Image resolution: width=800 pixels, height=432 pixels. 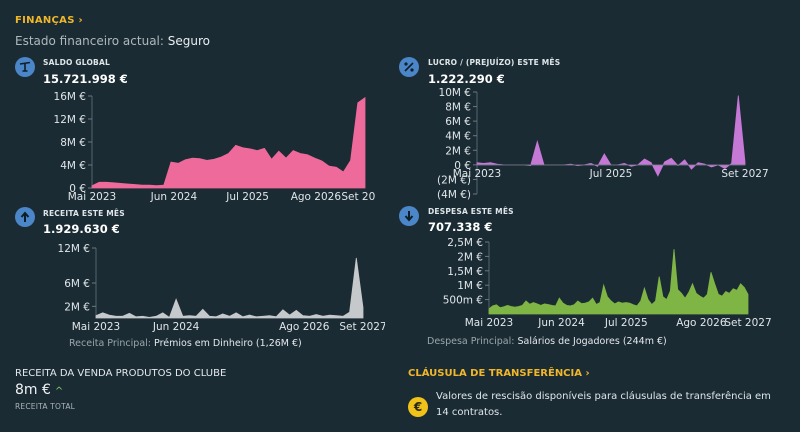 I want to click on card-title-despesa: DESPESA ESTE MÊS, so click(x=471, y=211).